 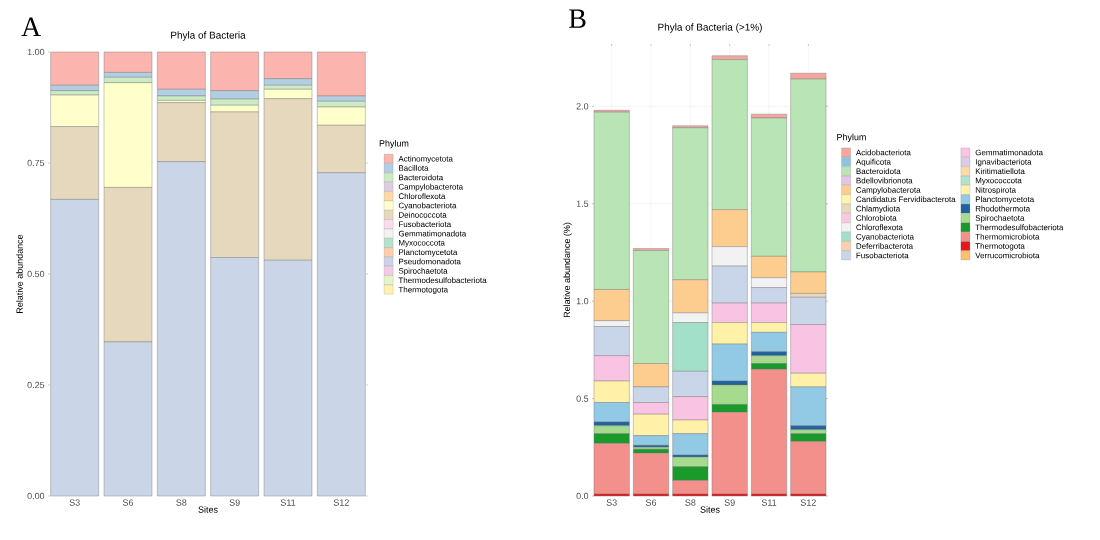 I want to click on text: A, so click(x=31, y=27).